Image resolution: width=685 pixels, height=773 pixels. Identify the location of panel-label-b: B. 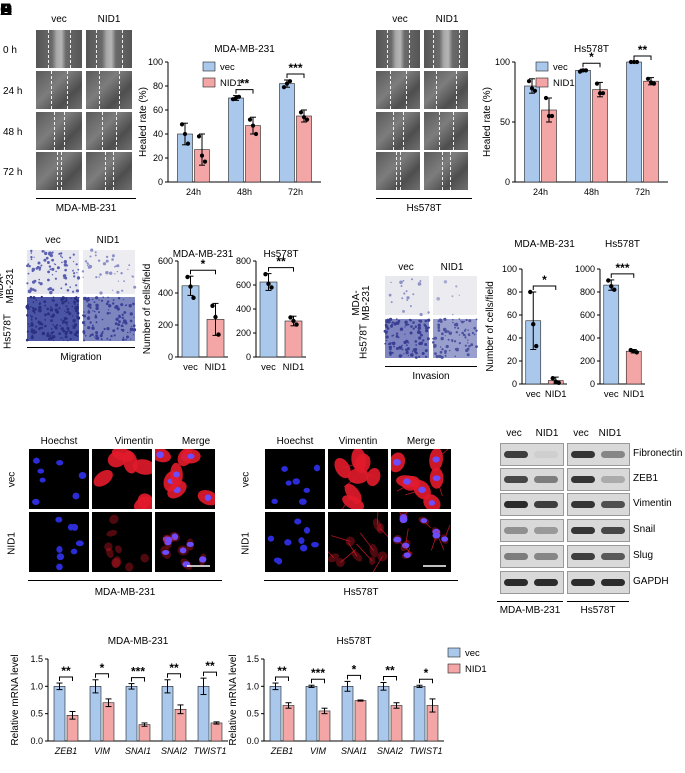
(6, 9).